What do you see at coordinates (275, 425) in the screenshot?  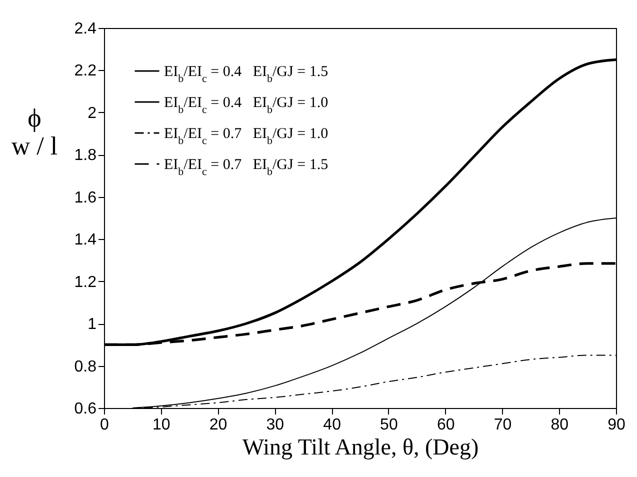 I see `x-tick-label: 30` at bounding box center [275, 425].